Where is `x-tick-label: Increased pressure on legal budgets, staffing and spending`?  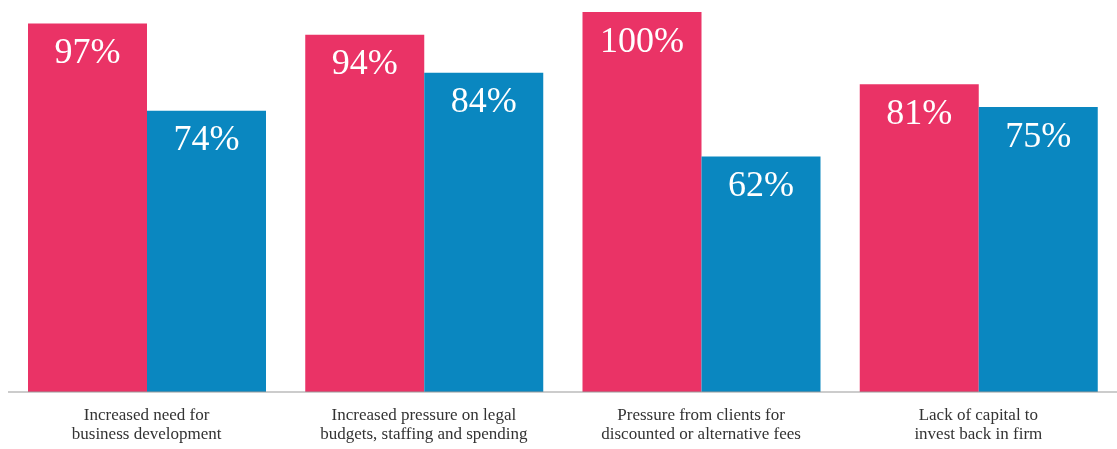
x-tick-label: Increased pressure on legal budgets, staffing and spending is located at coordinates (424, 424).